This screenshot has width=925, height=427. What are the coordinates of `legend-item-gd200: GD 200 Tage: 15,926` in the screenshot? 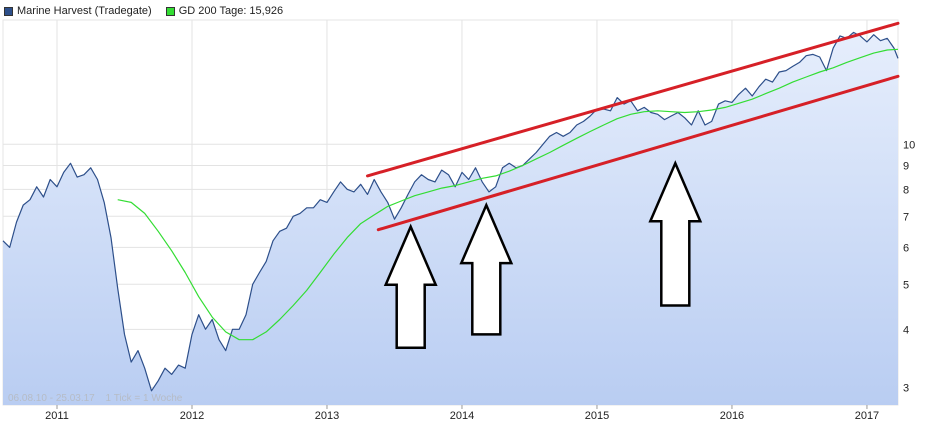 It's located at (224, 11).